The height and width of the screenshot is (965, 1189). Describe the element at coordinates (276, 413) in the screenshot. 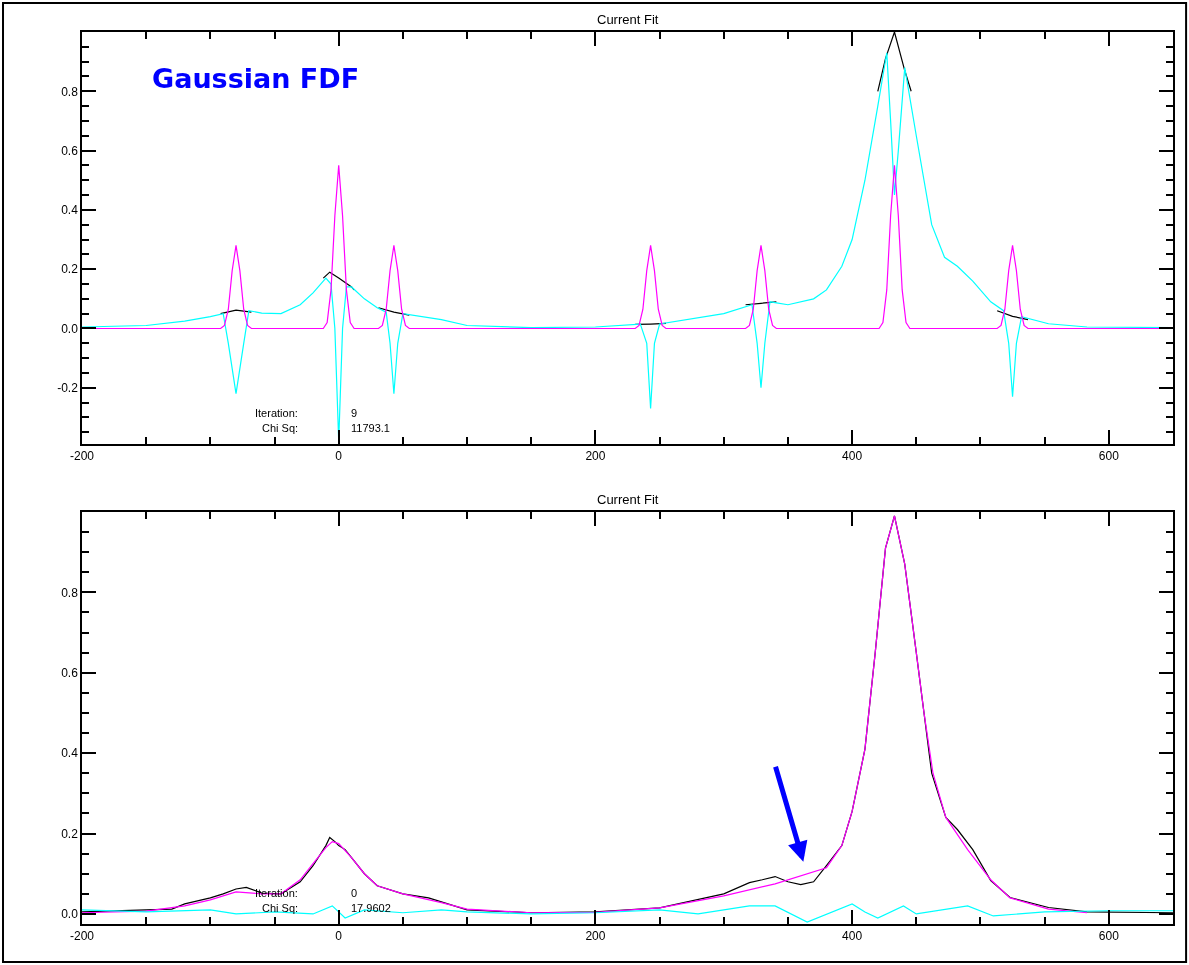

I see `annotation: Iteration:` at that location.